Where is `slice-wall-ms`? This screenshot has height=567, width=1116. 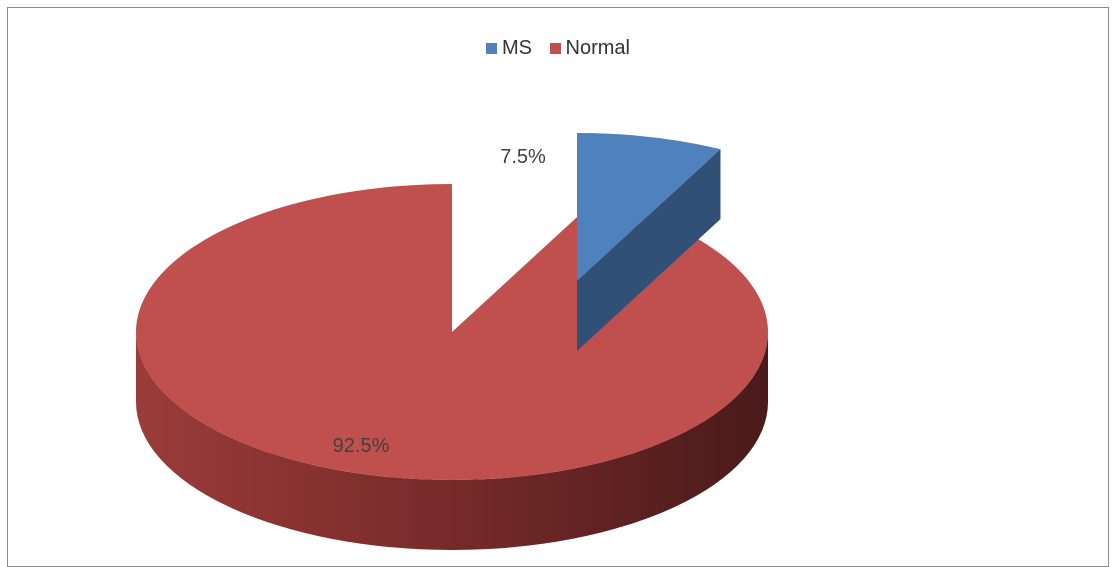
slice-wall-ms is located at coordinates (649, 250).